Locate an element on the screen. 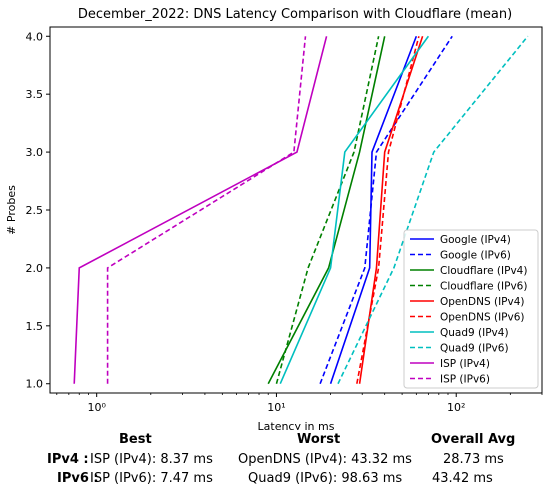  x-tick-label: 10⁰ is located at coordinates (96, 407).